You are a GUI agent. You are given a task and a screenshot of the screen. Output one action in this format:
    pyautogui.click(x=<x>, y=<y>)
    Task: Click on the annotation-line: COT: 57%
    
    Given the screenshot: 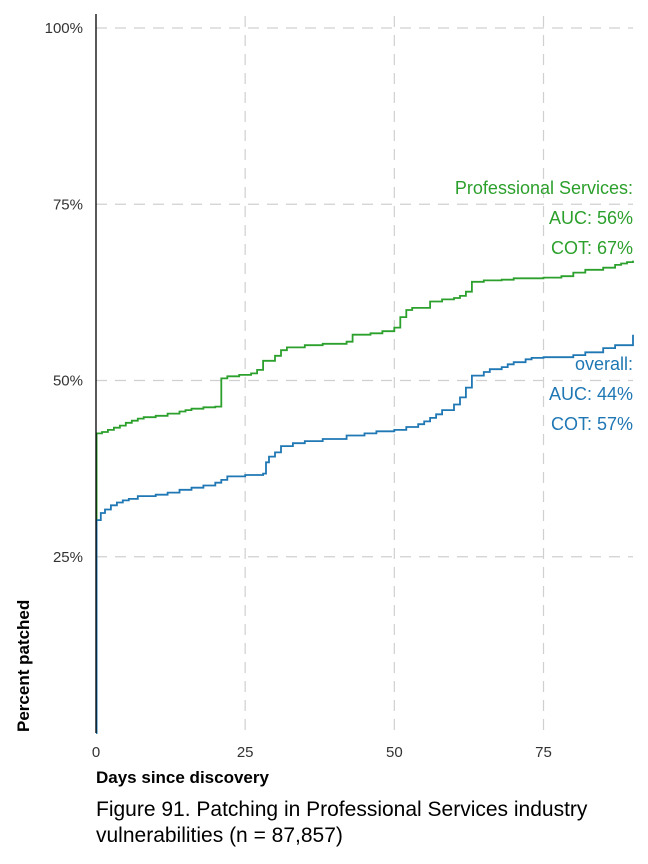 What is the action you would take?
    pyautogui.click(x=592, y=424)
    